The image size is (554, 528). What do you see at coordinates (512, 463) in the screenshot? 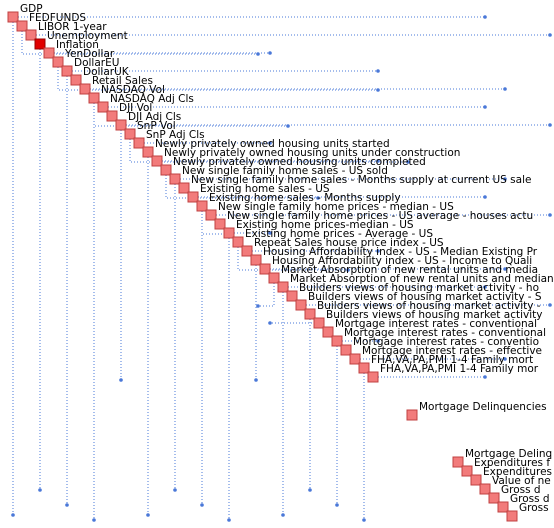
I see `node-label: Expenditures f` at bounding box center [512, 463].